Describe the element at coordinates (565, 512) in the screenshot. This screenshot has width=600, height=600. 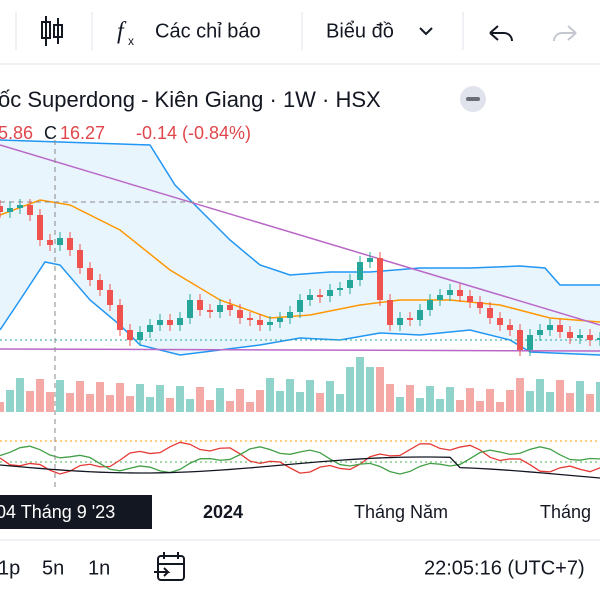
I see `time-label: Tháng` at that location.